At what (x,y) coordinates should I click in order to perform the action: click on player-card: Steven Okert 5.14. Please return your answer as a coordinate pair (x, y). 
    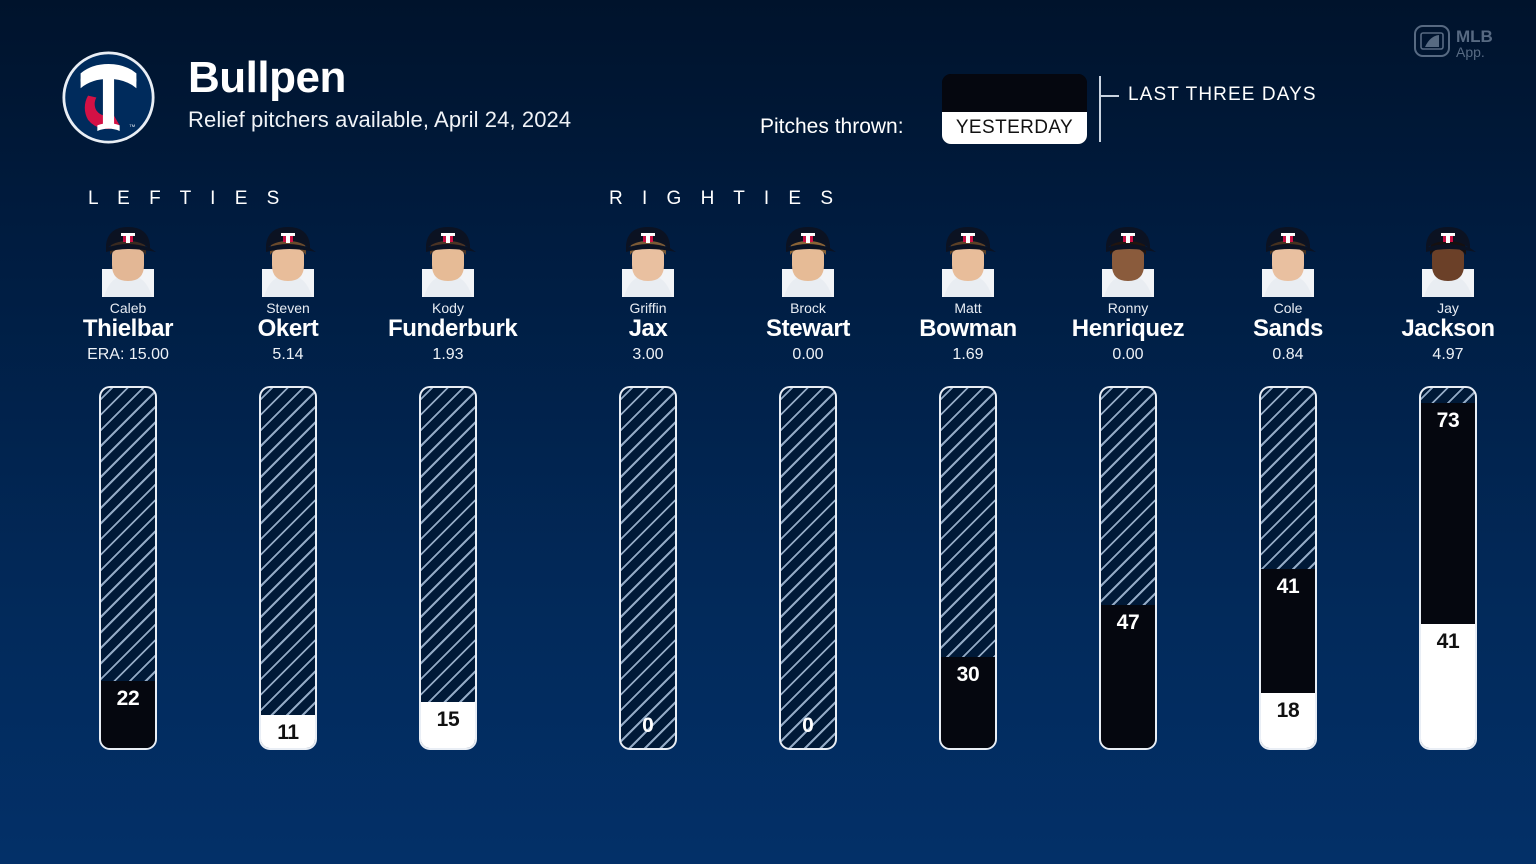
    Looking at the image, I should click on (288, 289).